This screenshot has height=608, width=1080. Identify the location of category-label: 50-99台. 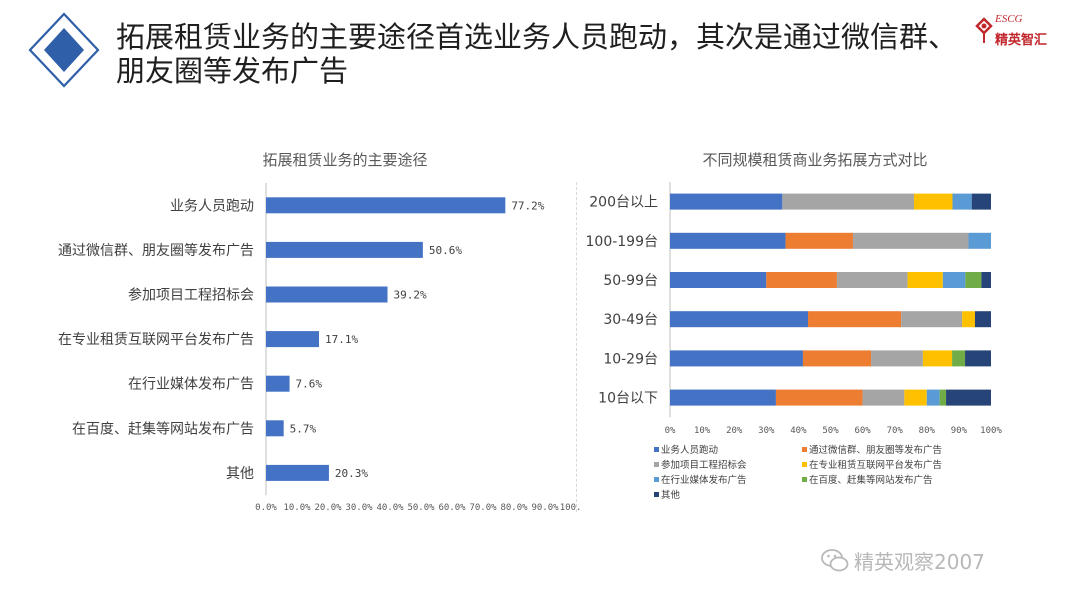
(630, 281).